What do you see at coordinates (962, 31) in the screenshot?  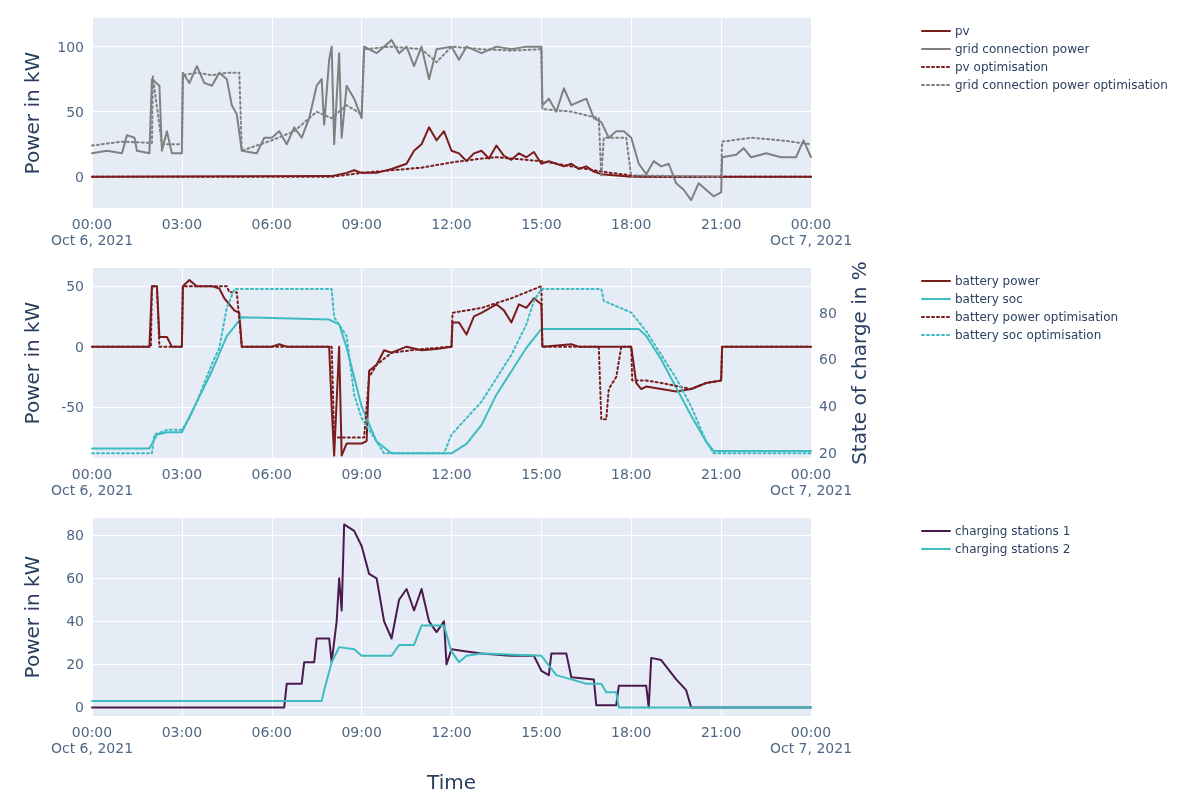 I see `legend-label: pv` at bounding box center [962, 31].